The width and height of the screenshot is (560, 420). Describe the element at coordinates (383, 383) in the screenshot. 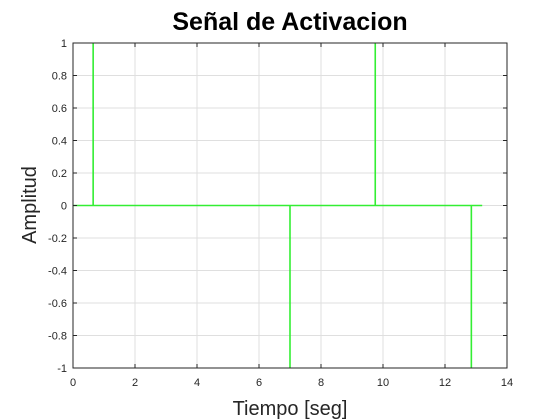

I see `x-tick-label: 10` at that location.